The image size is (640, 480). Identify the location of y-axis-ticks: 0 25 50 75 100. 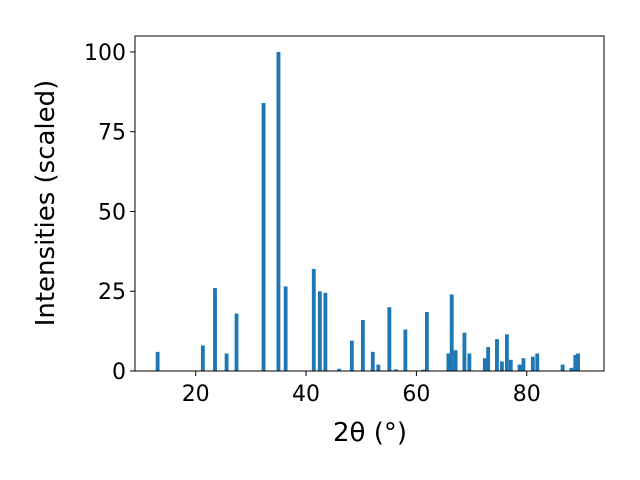
(109, 213).